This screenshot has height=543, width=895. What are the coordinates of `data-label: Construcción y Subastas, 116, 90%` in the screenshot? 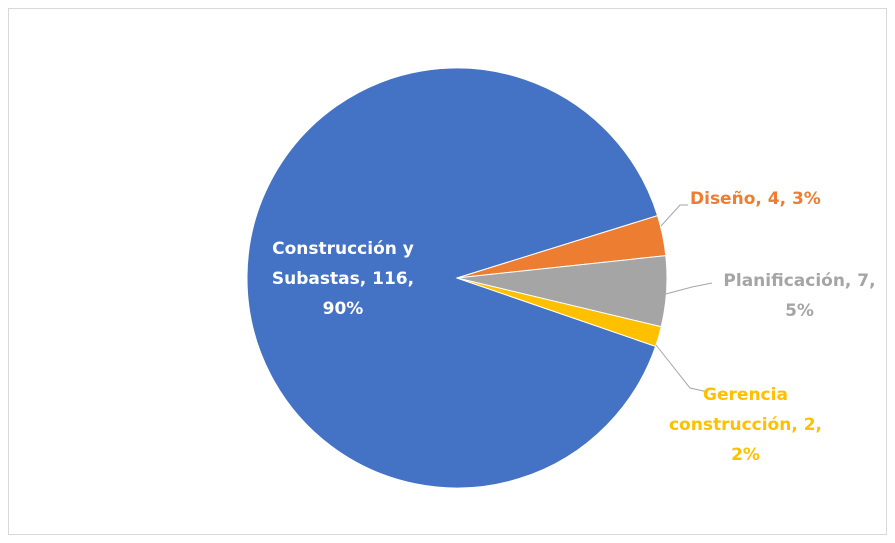 It's located at (343, 279).